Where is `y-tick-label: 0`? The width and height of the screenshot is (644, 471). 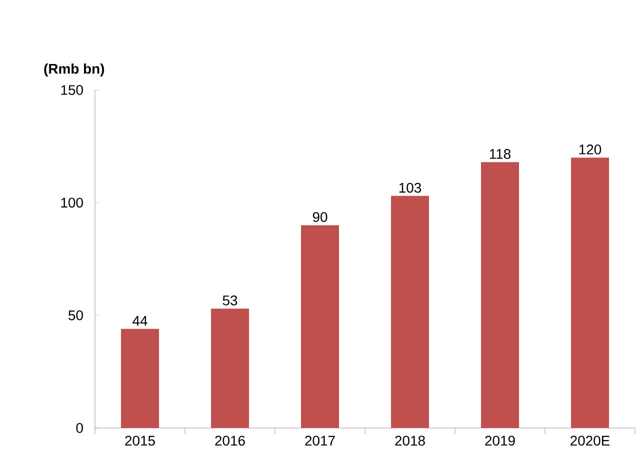 y-tick-label: 0 is located at coordinates (79, 428).